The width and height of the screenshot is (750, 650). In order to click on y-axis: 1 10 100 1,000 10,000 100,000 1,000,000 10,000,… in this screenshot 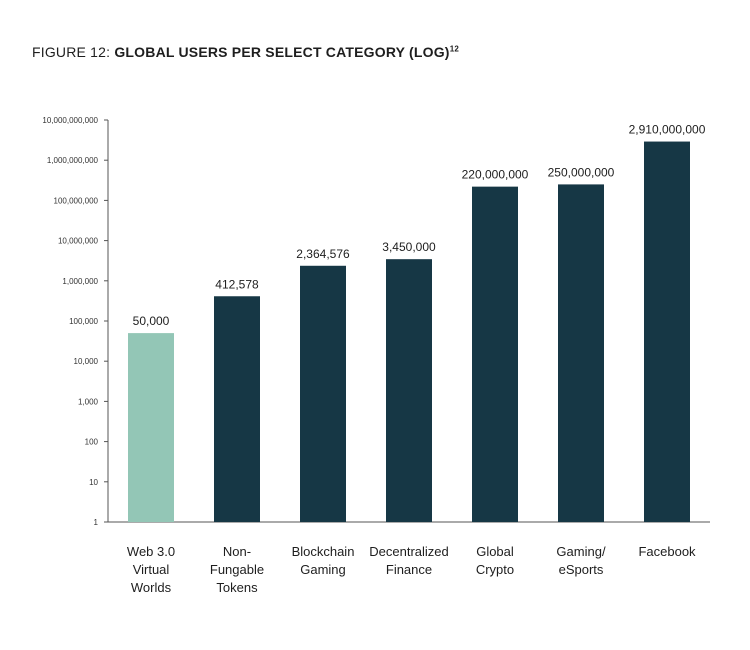, I will do `click(75, 321)`.